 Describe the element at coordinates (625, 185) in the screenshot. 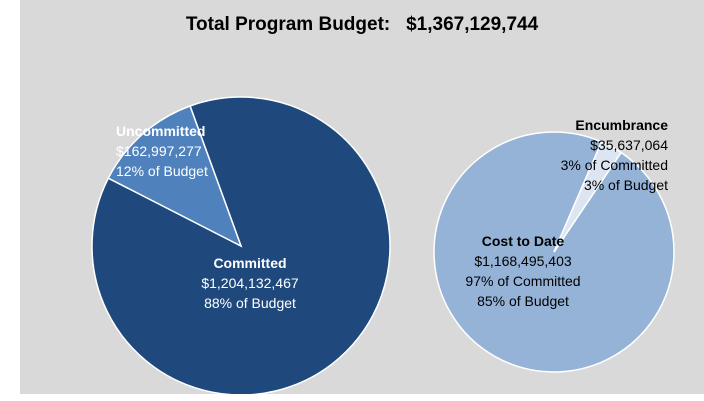

I see `label-encumbrance-pct-budget: 3% of Budget` at that location.